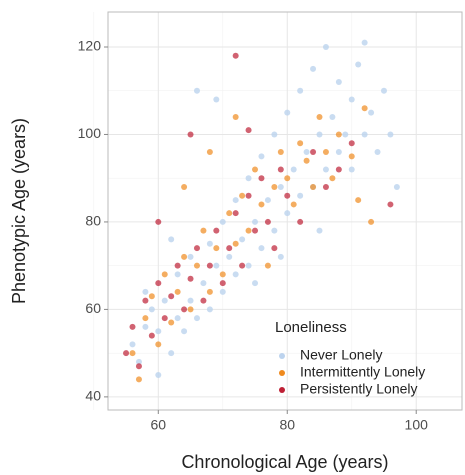  I want to click on y-tick-label: 120, so click(90, 46).